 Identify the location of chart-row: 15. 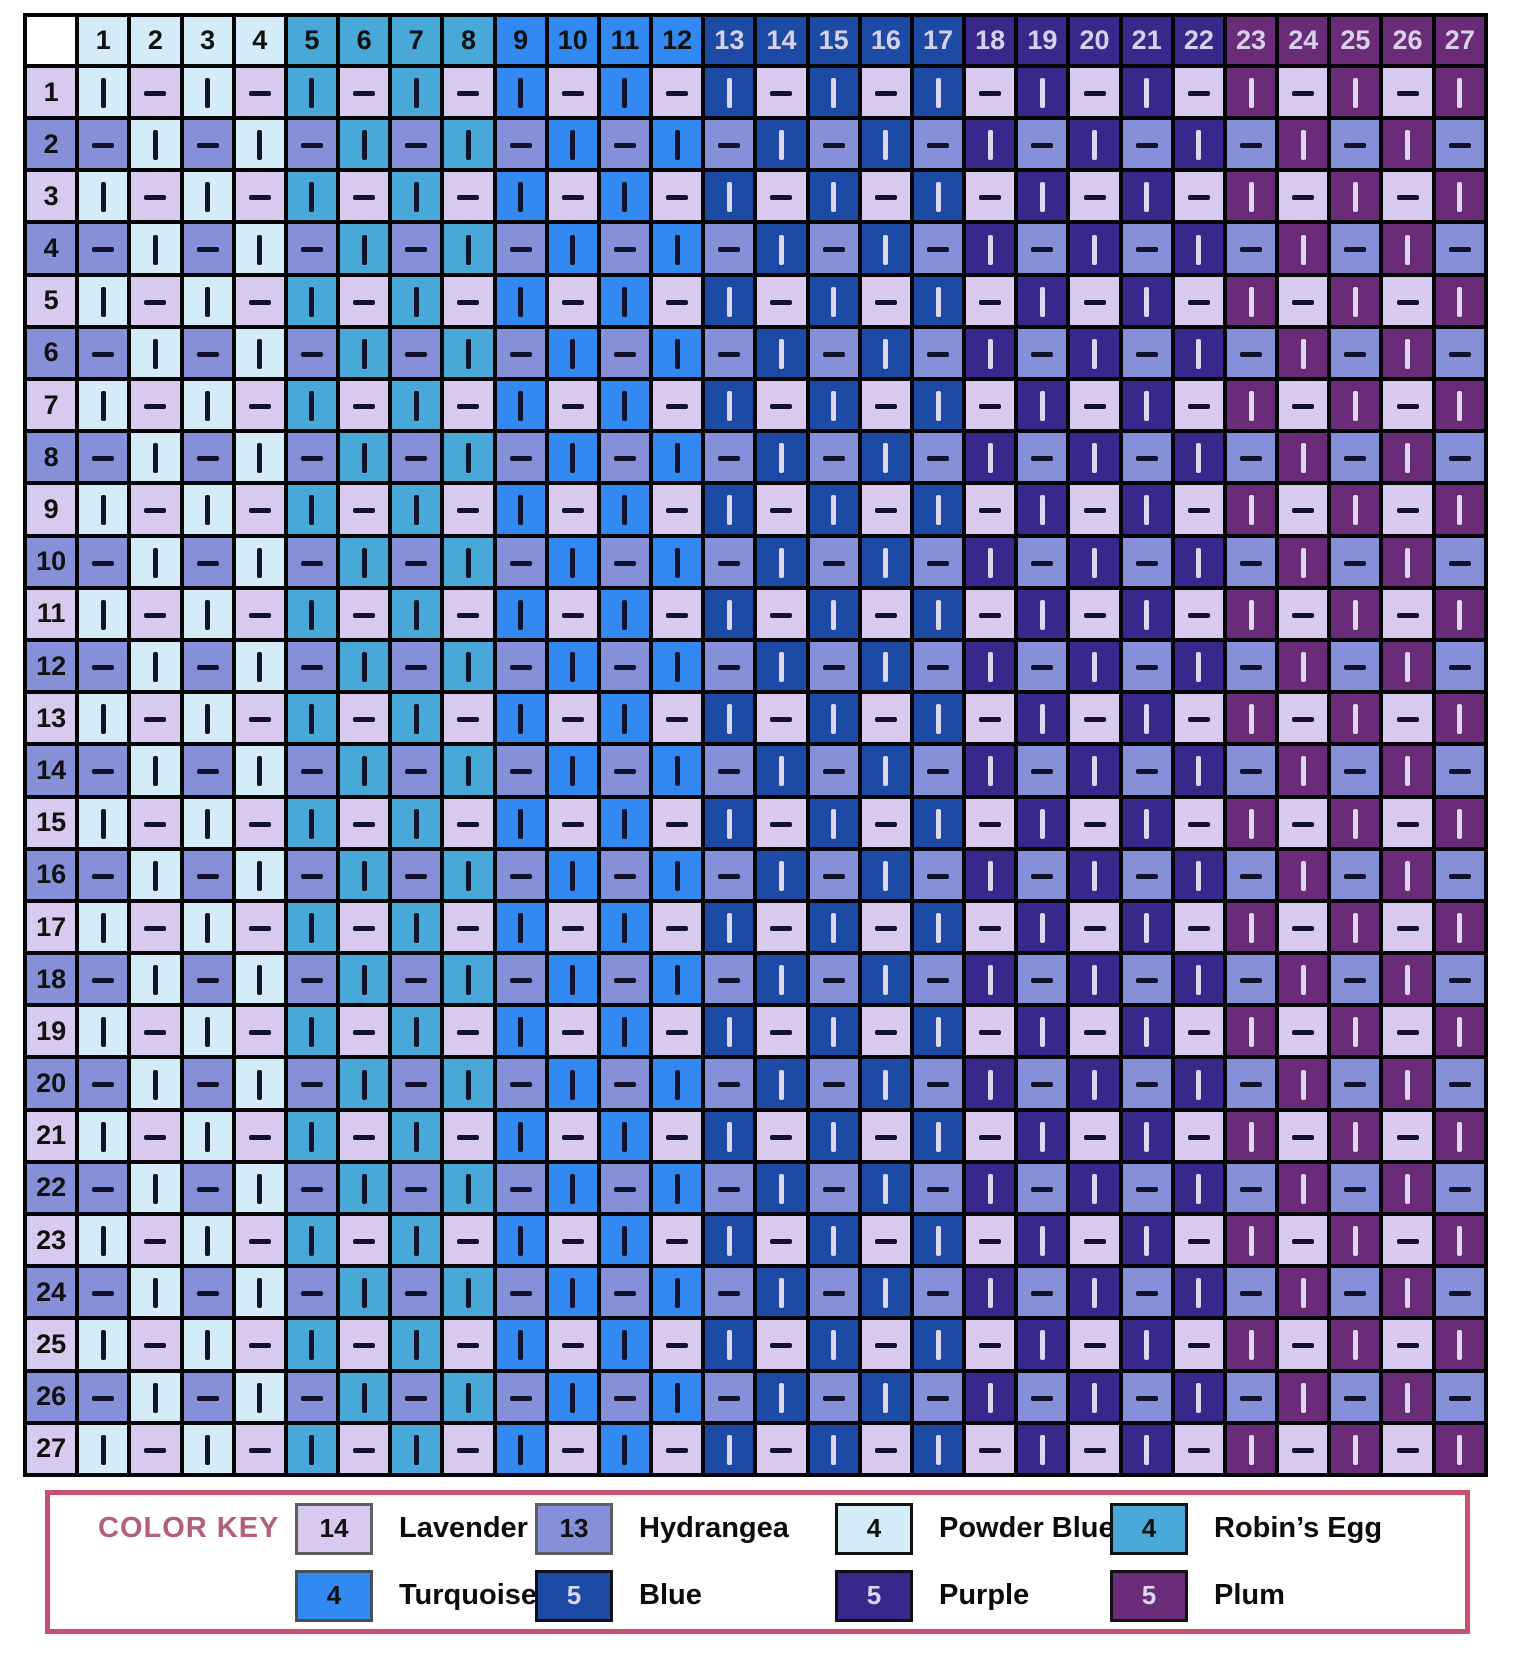
(755, 822).